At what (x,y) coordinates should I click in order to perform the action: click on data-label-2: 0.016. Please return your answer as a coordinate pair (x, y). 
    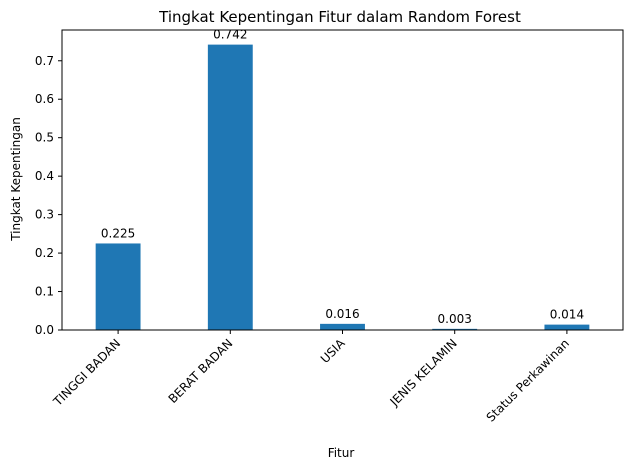
    Looking at the image, I should click on (342, 314).